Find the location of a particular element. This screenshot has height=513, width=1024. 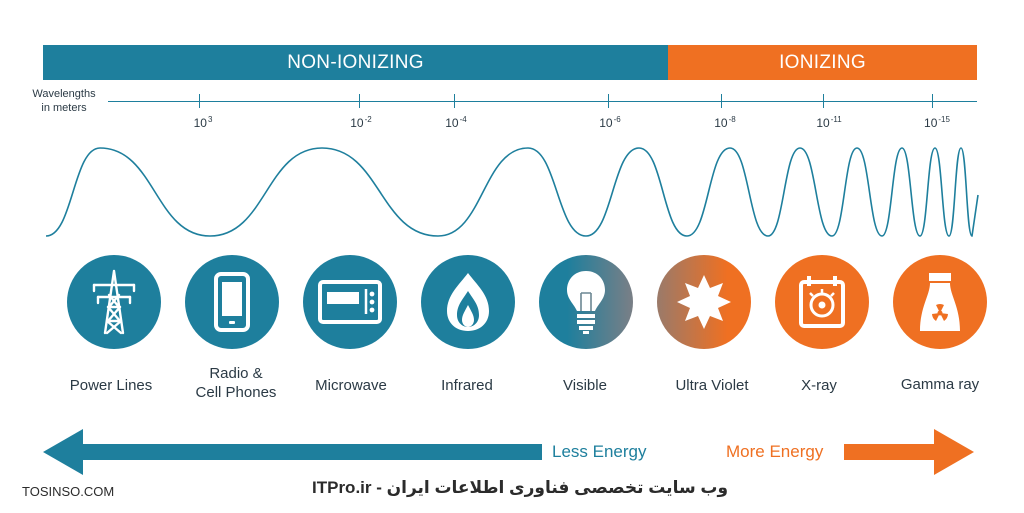

watermark-tosinso: TOSINSO.COM is located at coordinates (68, 491).